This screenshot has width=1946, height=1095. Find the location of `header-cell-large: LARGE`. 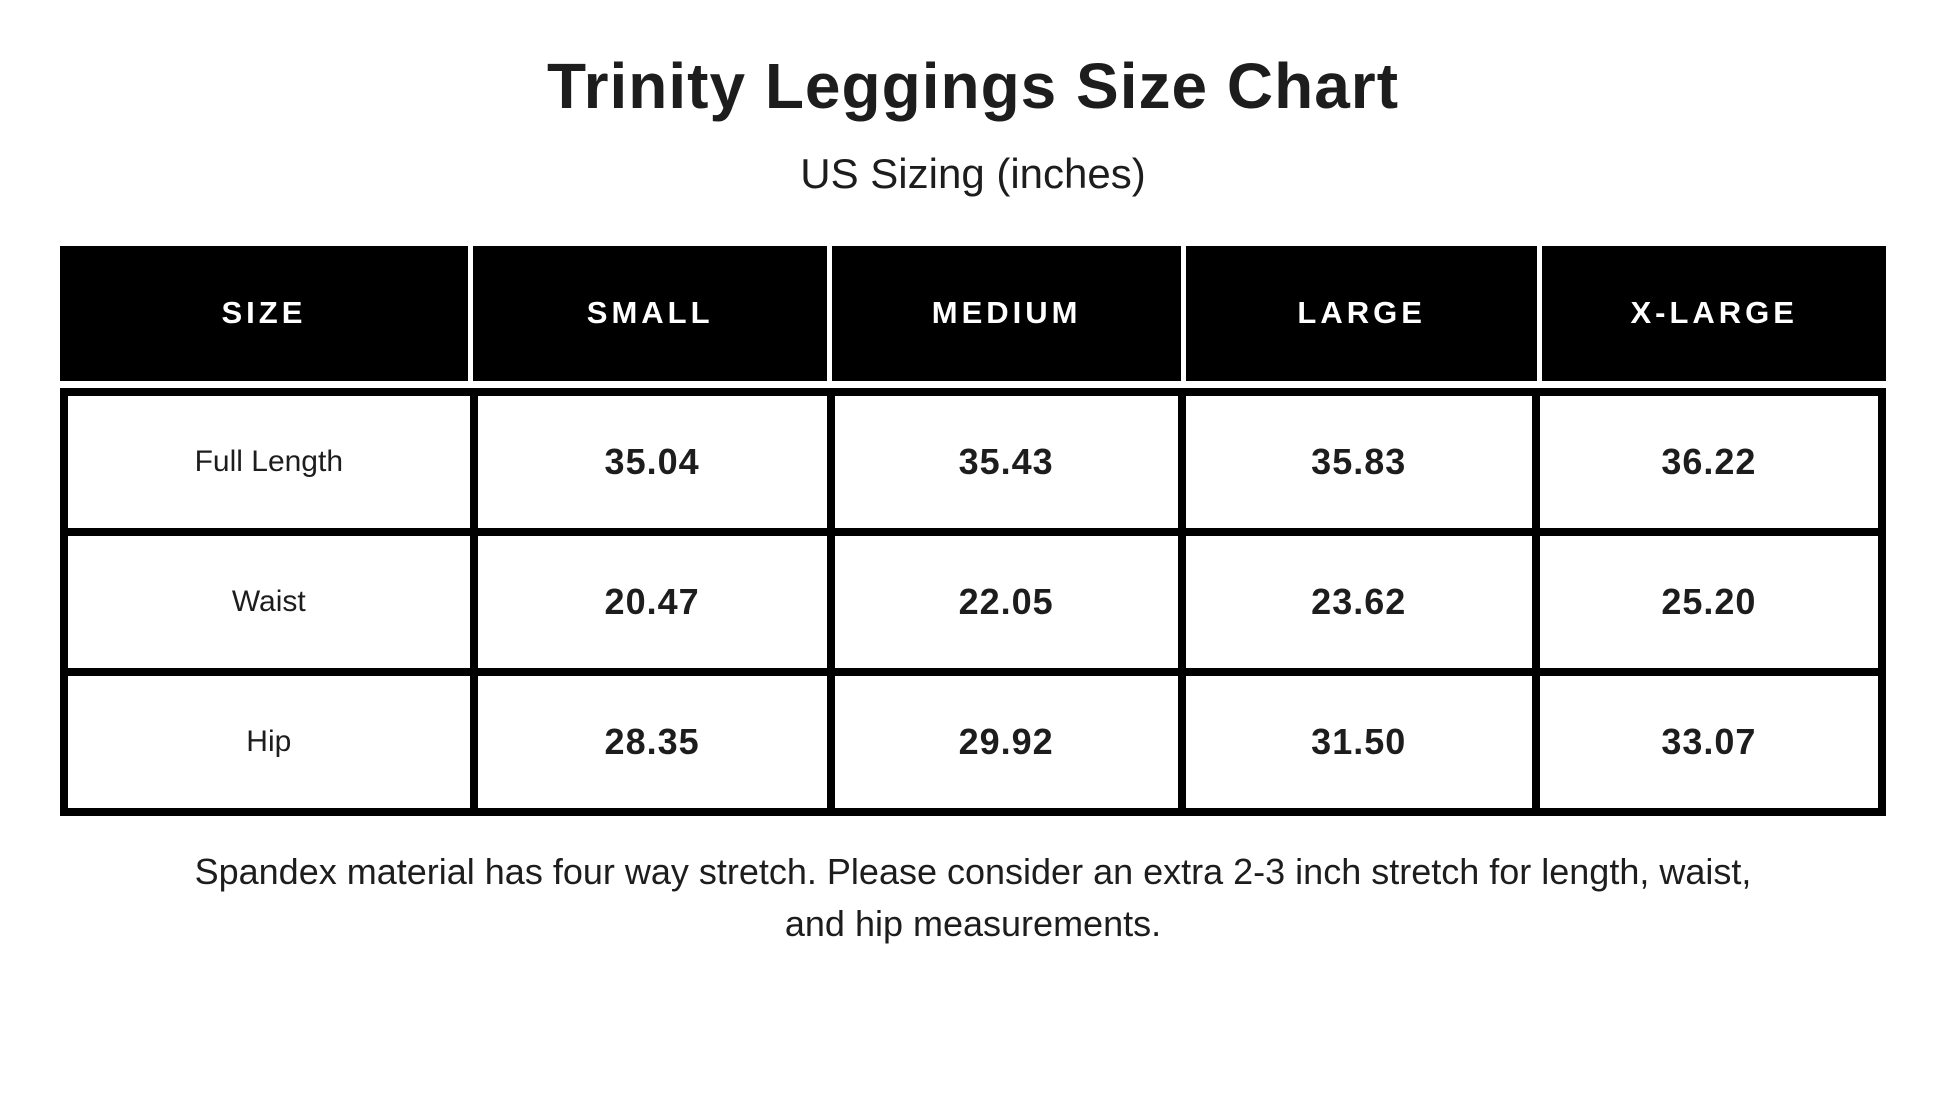

header-cell-large: LARGE is located at coordinates (1361, 313).